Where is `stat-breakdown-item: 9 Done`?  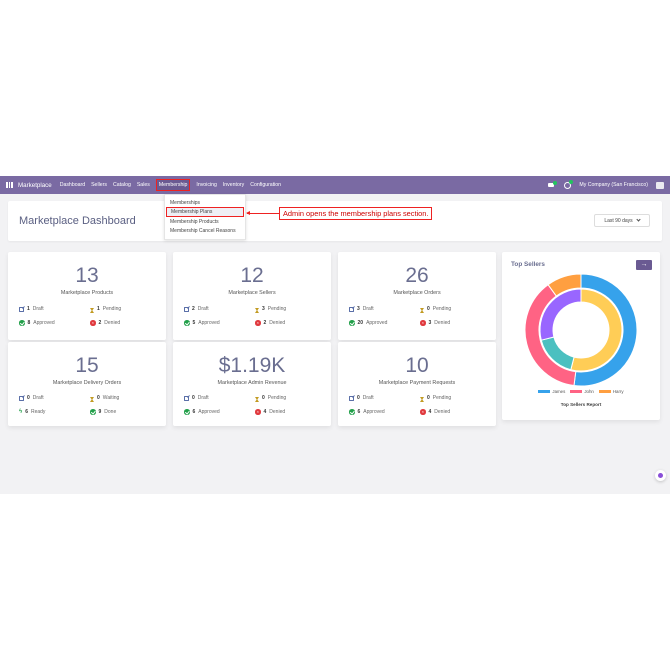
stat-breakdown-item: 9 Done is located at coordinates (103, 412).